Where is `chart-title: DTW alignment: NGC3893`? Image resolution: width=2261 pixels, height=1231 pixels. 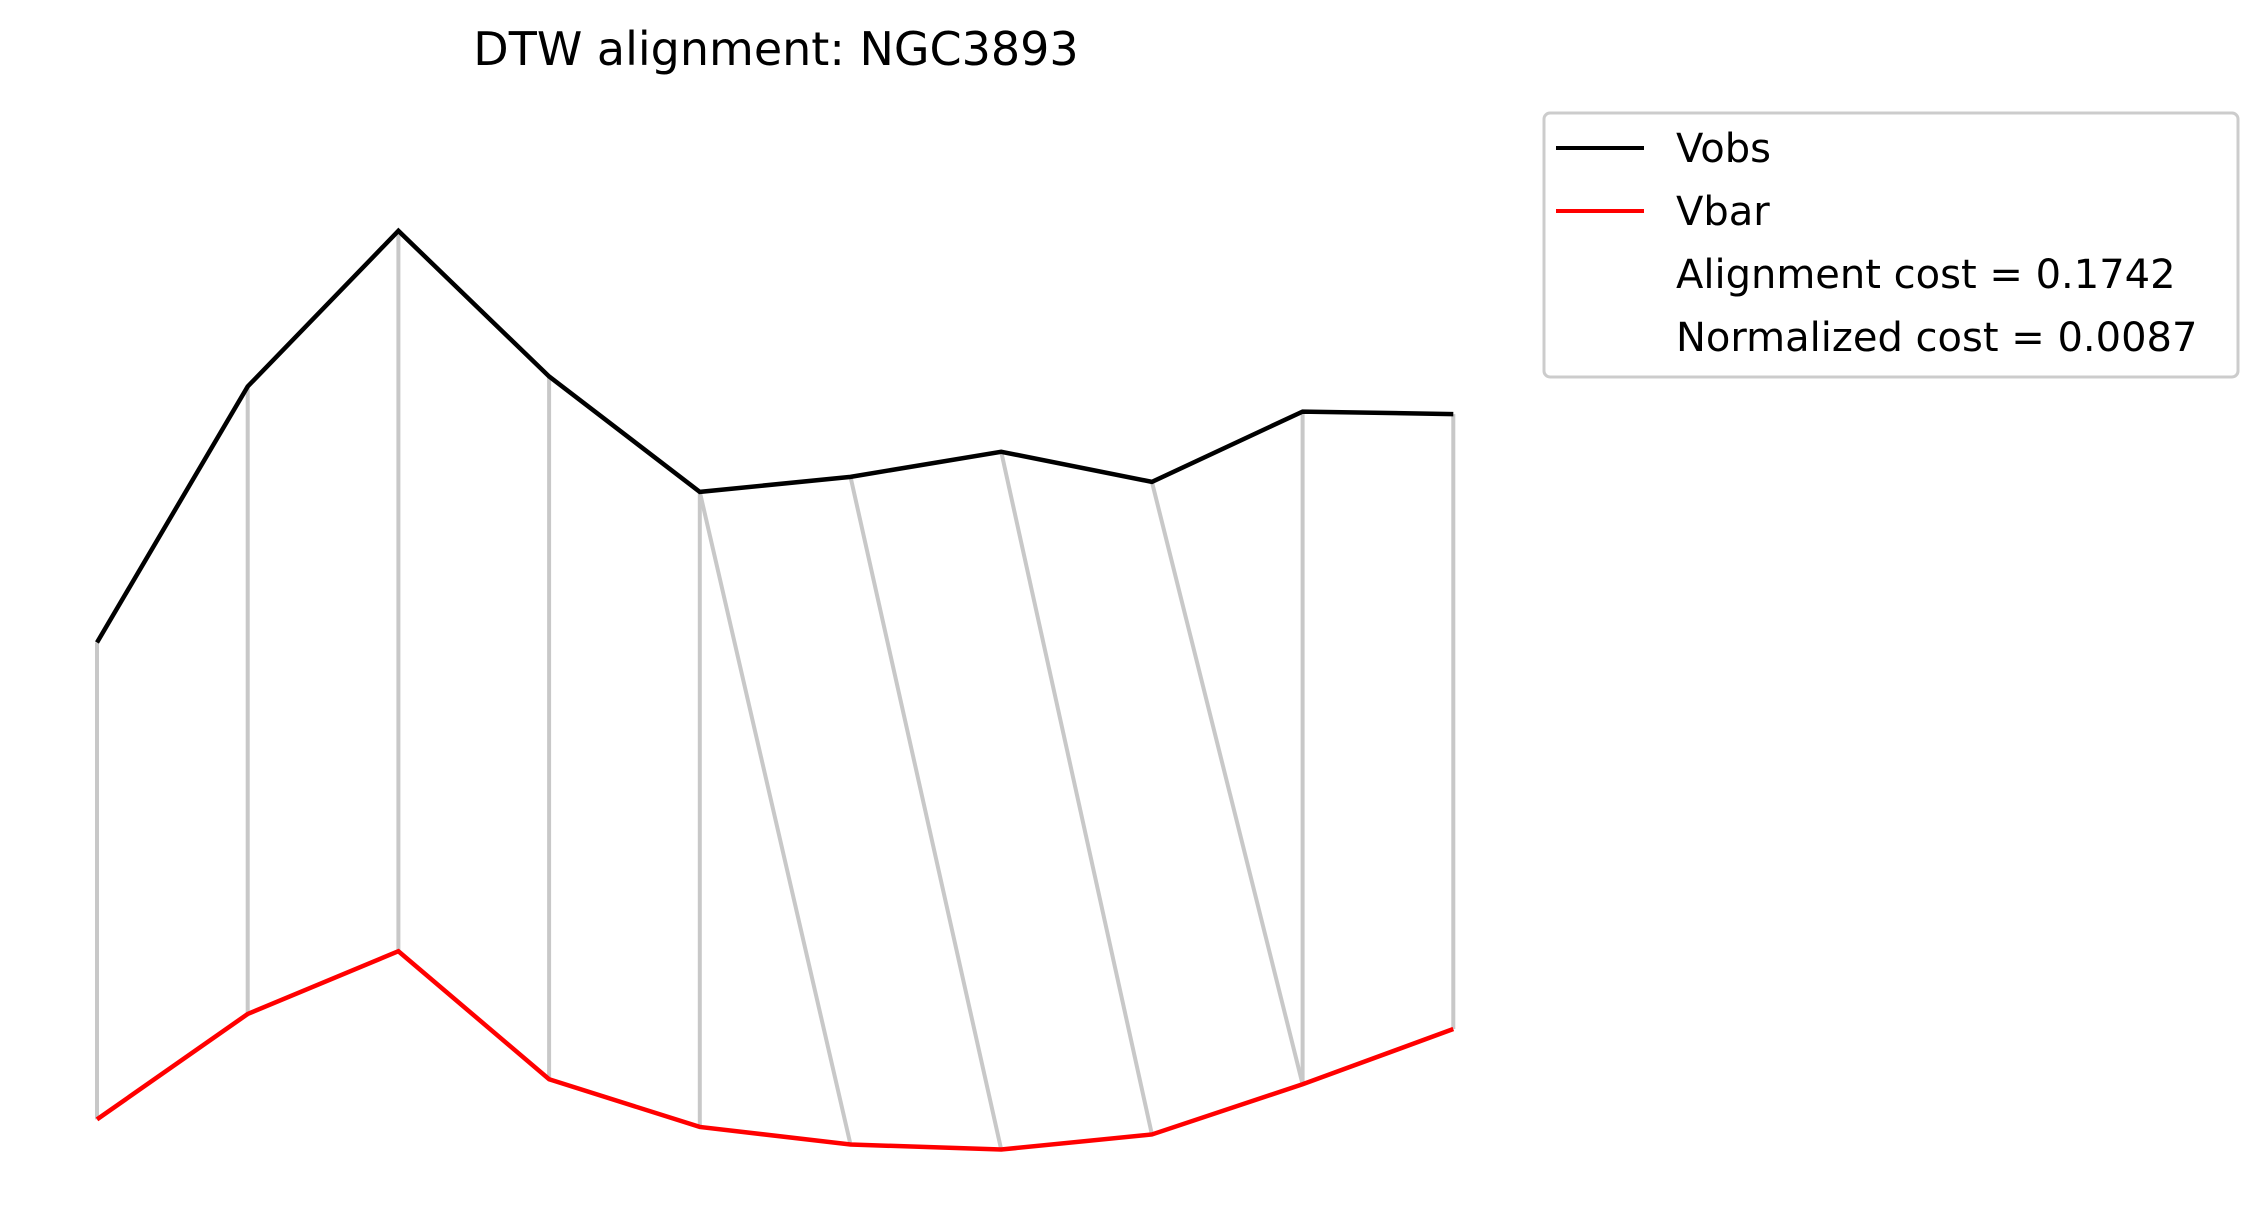
chart-title: DTW alignment: NGC3893 is located at coordinates (775, 49).